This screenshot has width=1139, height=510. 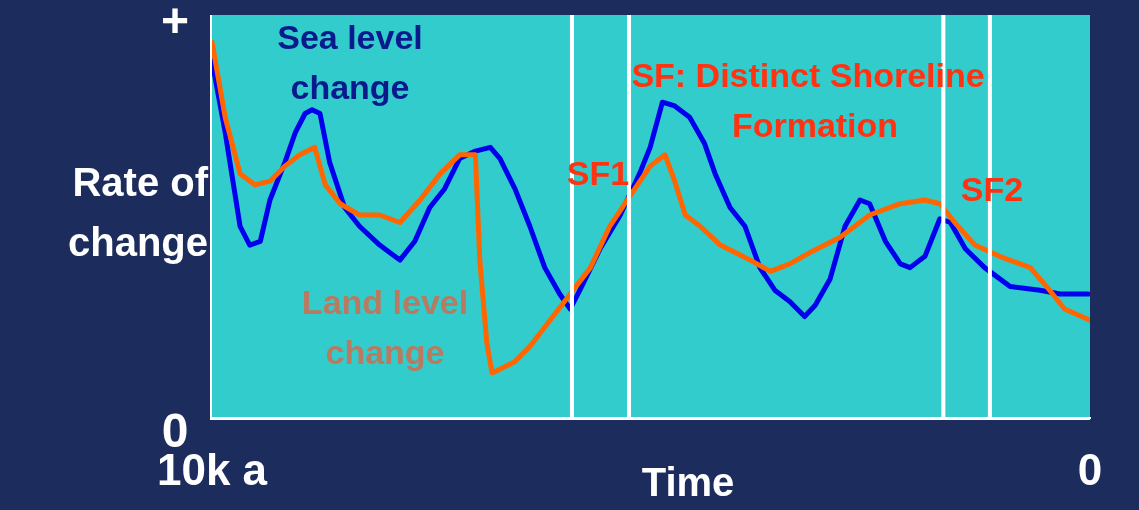 What do you see at coordinates (688, 482) in the screenshot?
I see `x-axis-title: Time` at bounding box center [688, 482].